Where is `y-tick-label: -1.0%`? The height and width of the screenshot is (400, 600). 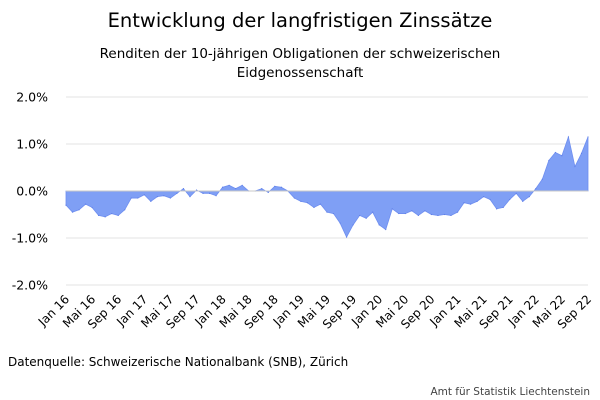
y-tick-label: -1.0% is located at coordinates (30, 238).